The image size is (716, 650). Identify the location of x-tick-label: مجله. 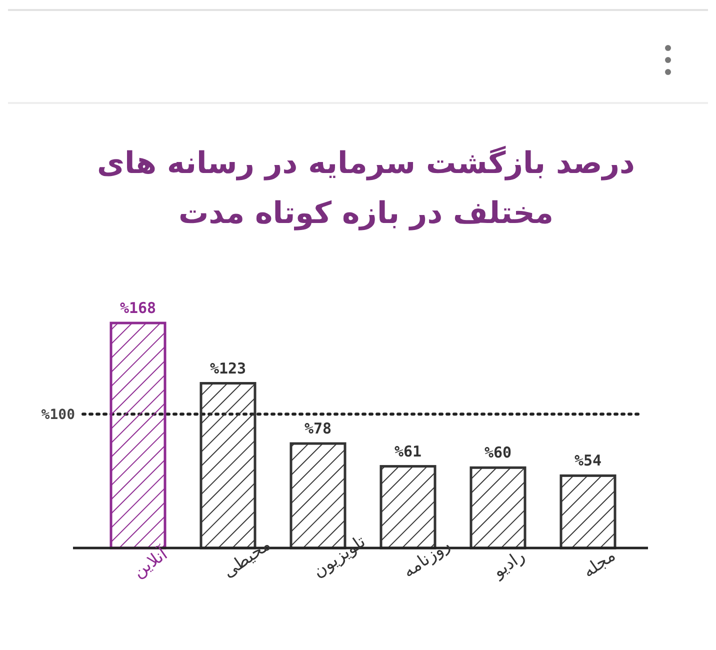
(599, 564).